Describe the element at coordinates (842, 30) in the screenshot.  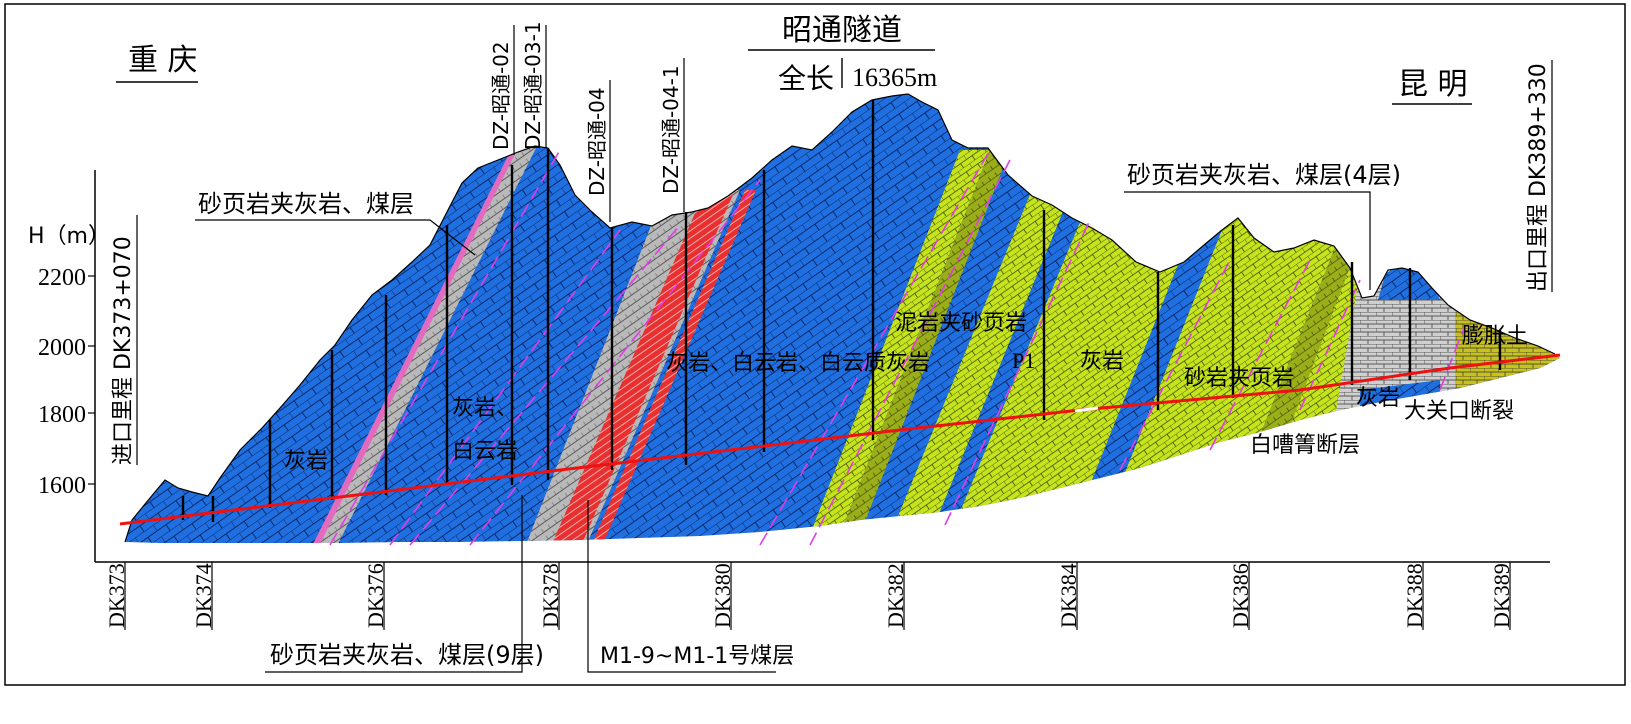
I see `tunnel-title: 昭通隧道` at that location.